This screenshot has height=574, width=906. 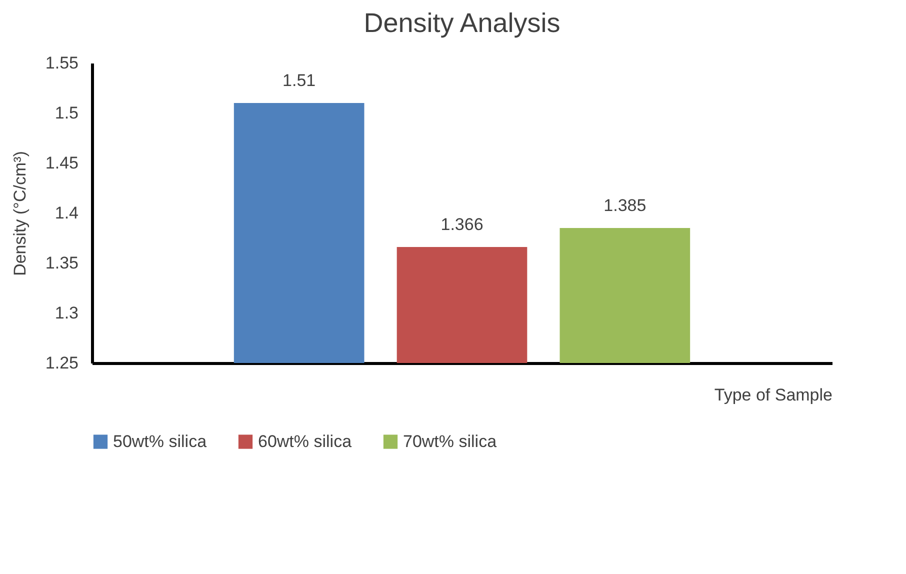 What do you see at coordinates (625, 205) in the screenshot?
I see `data-label: 1.385` at bounding box center [625, 205].